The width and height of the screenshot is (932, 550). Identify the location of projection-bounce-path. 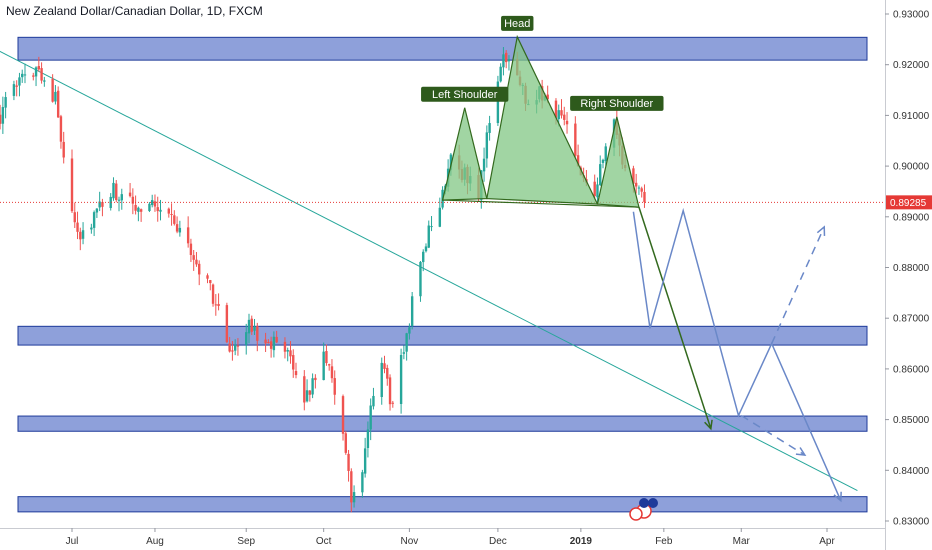
(737, 354).